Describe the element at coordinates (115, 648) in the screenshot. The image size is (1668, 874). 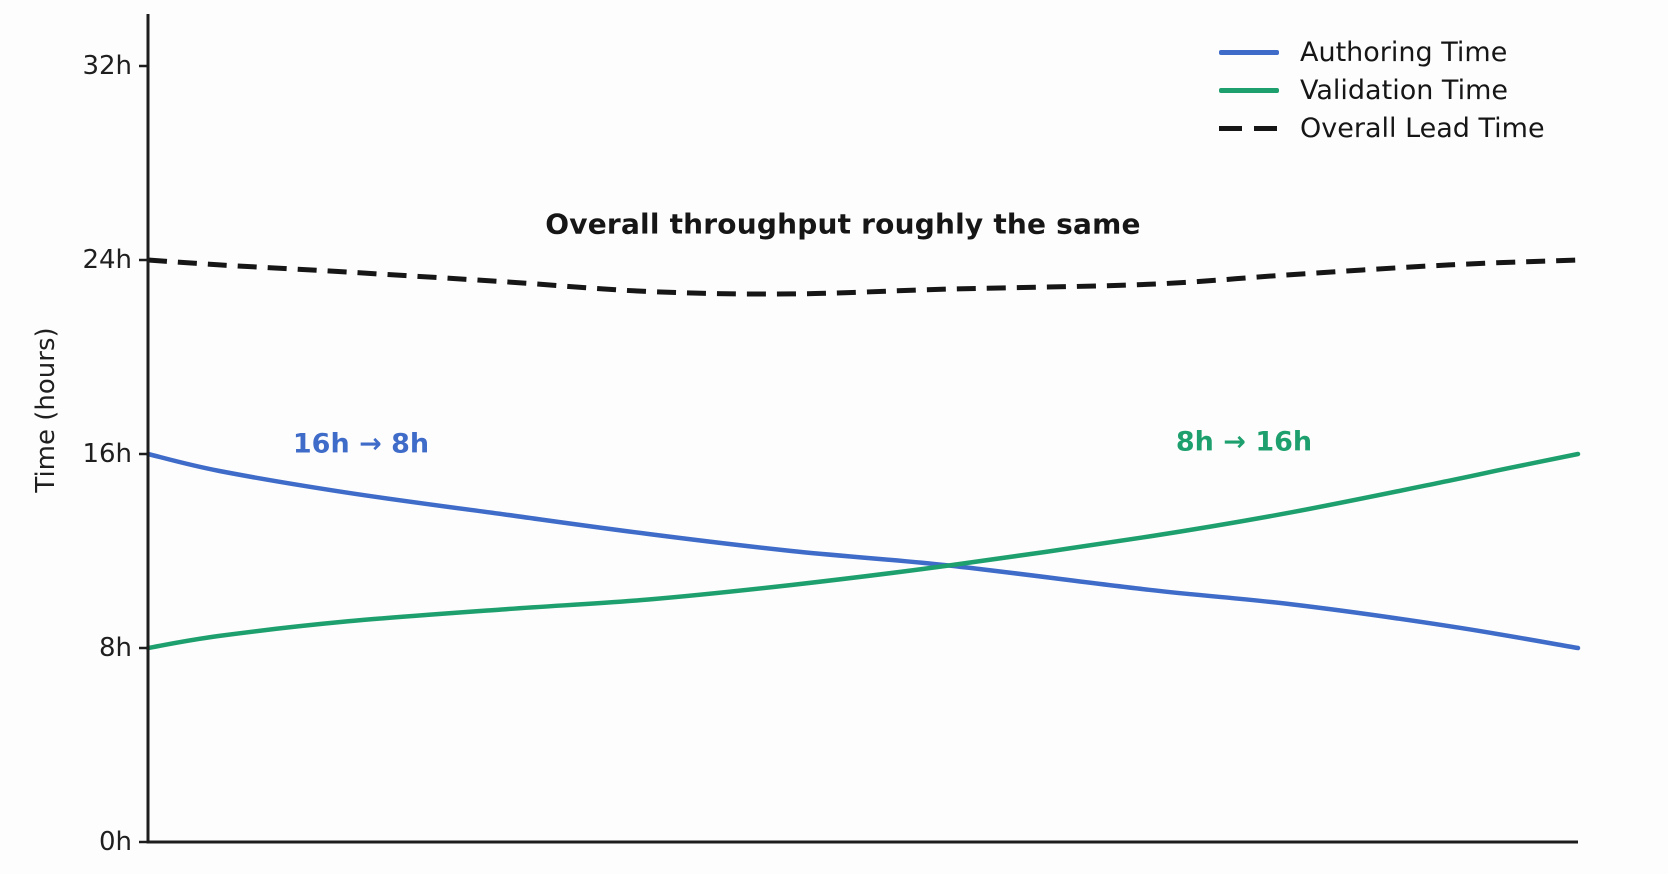
I see `y-tick-label-8h: 8h` at that location.